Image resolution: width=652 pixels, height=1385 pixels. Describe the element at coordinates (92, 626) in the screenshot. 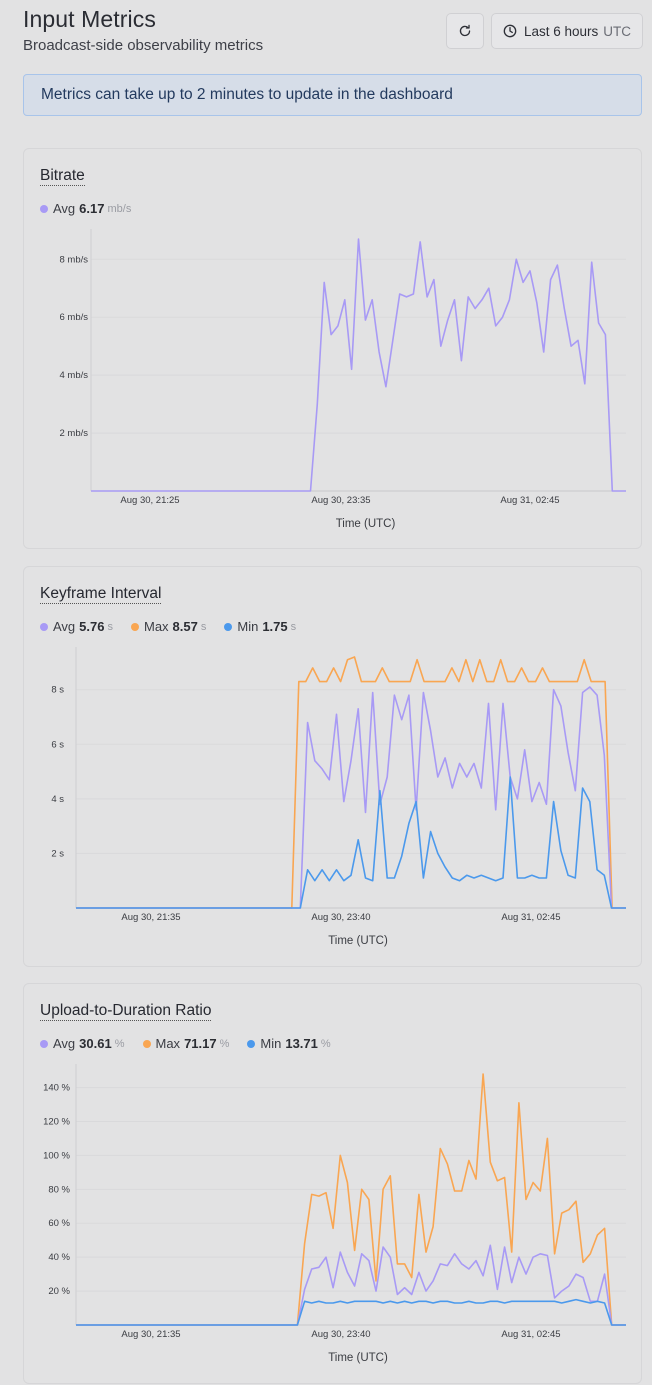

I see `legend-value: 5.76` at that location.